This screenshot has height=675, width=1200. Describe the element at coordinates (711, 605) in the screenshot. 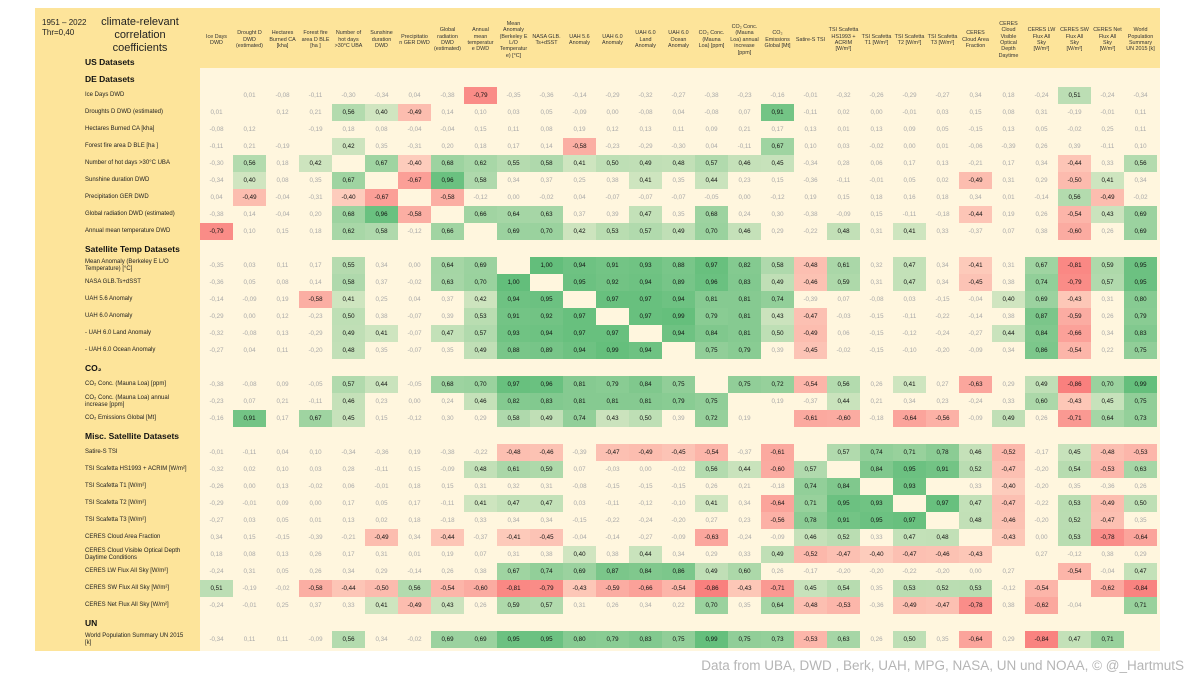

I see `heatmap-cell: 0,70` at that location.